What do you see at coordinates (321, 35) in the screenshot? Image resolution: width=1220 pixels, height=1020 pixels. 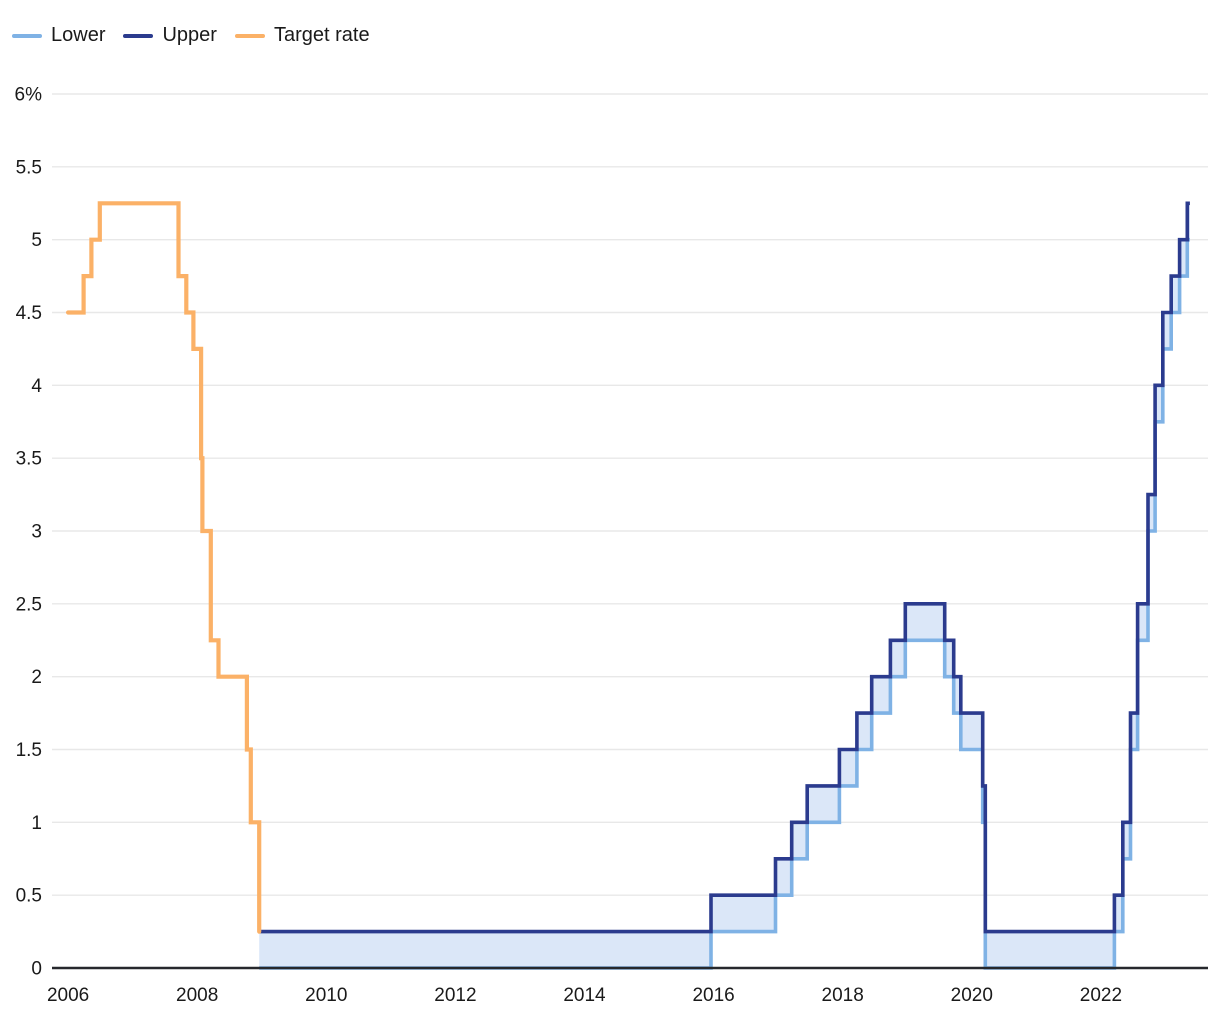 I see `legend-label-target: Target rate` at bounding box center [321, 35].